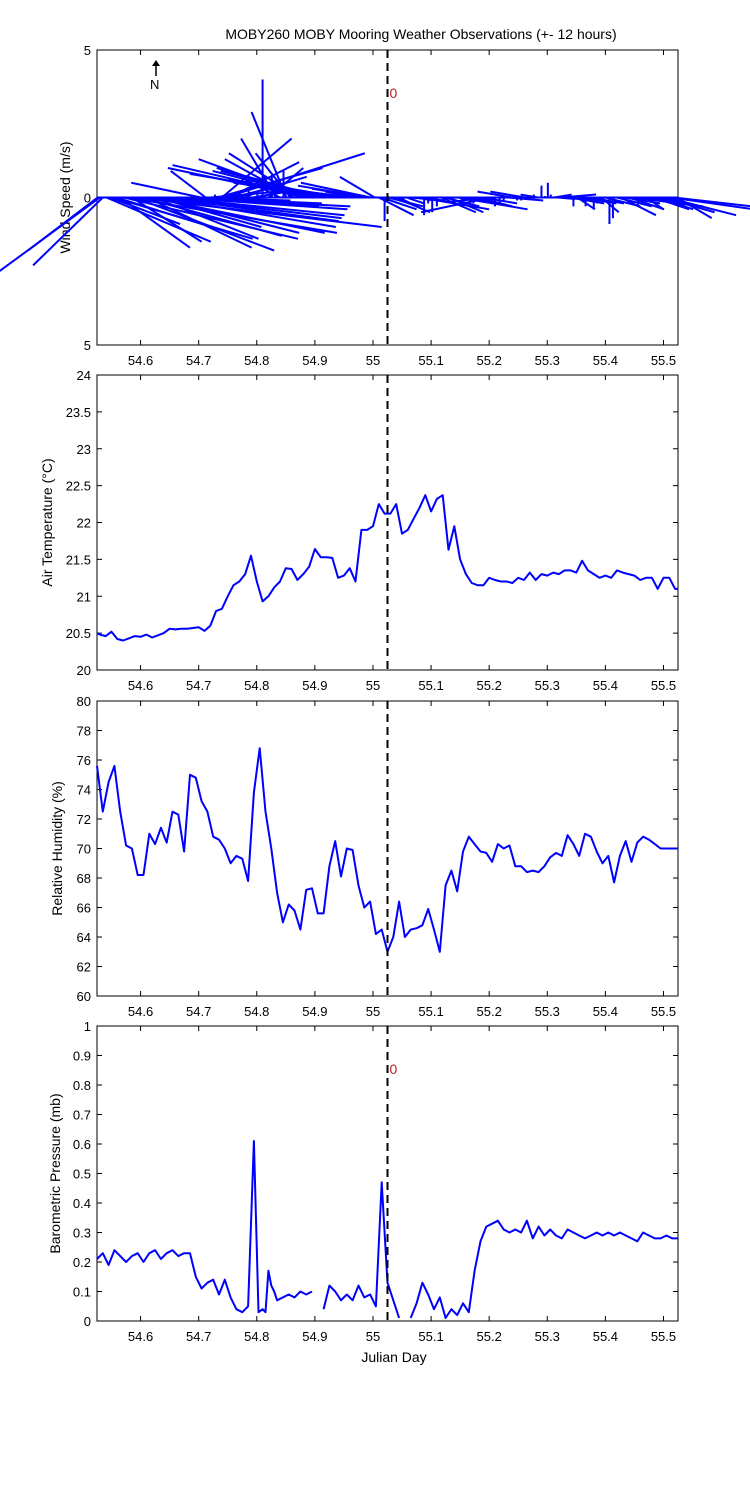 This screenshot has width=750, height=1500. What do you see at coordinates (605, 1336) in the screenshot?
I see `baro-x-tick-label: 55.4` at bounding box center [605, 1336].